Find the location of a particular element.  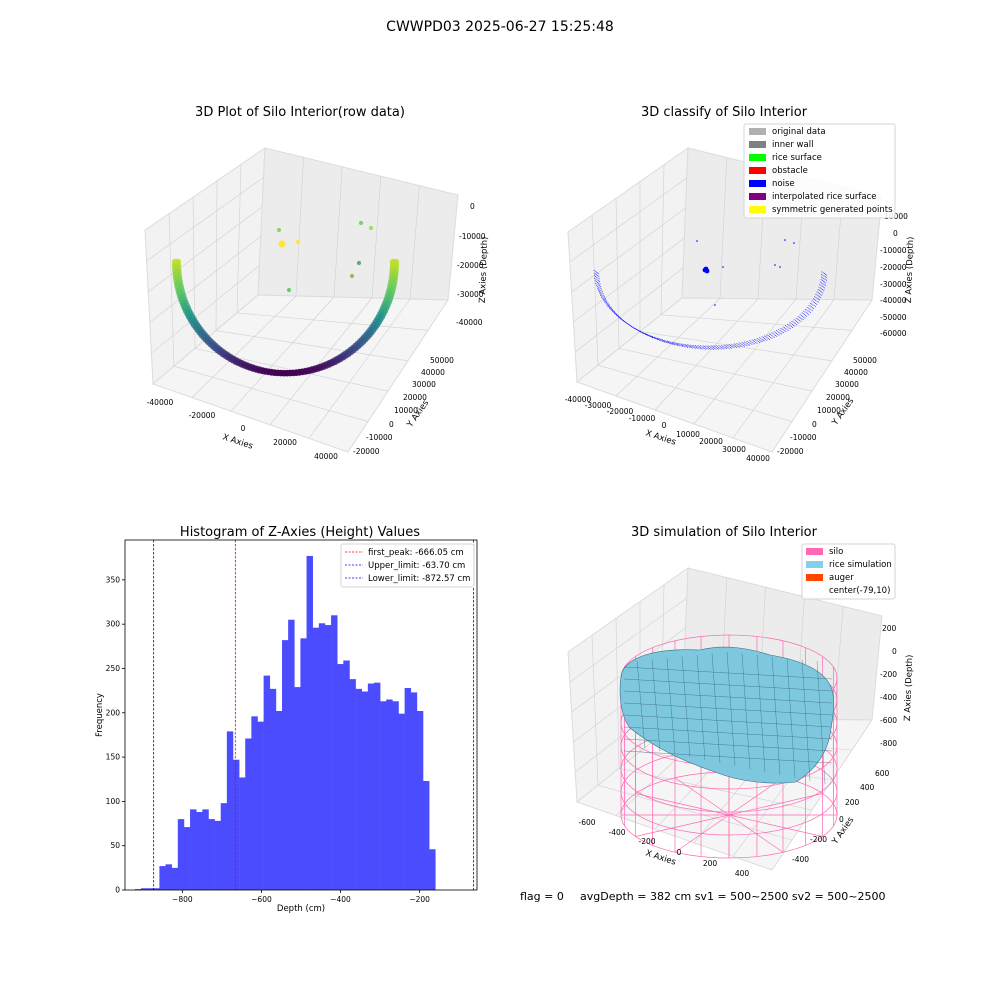

plot1-zlabel: Z Axies (Depth) is located at coordinates (484, 269).